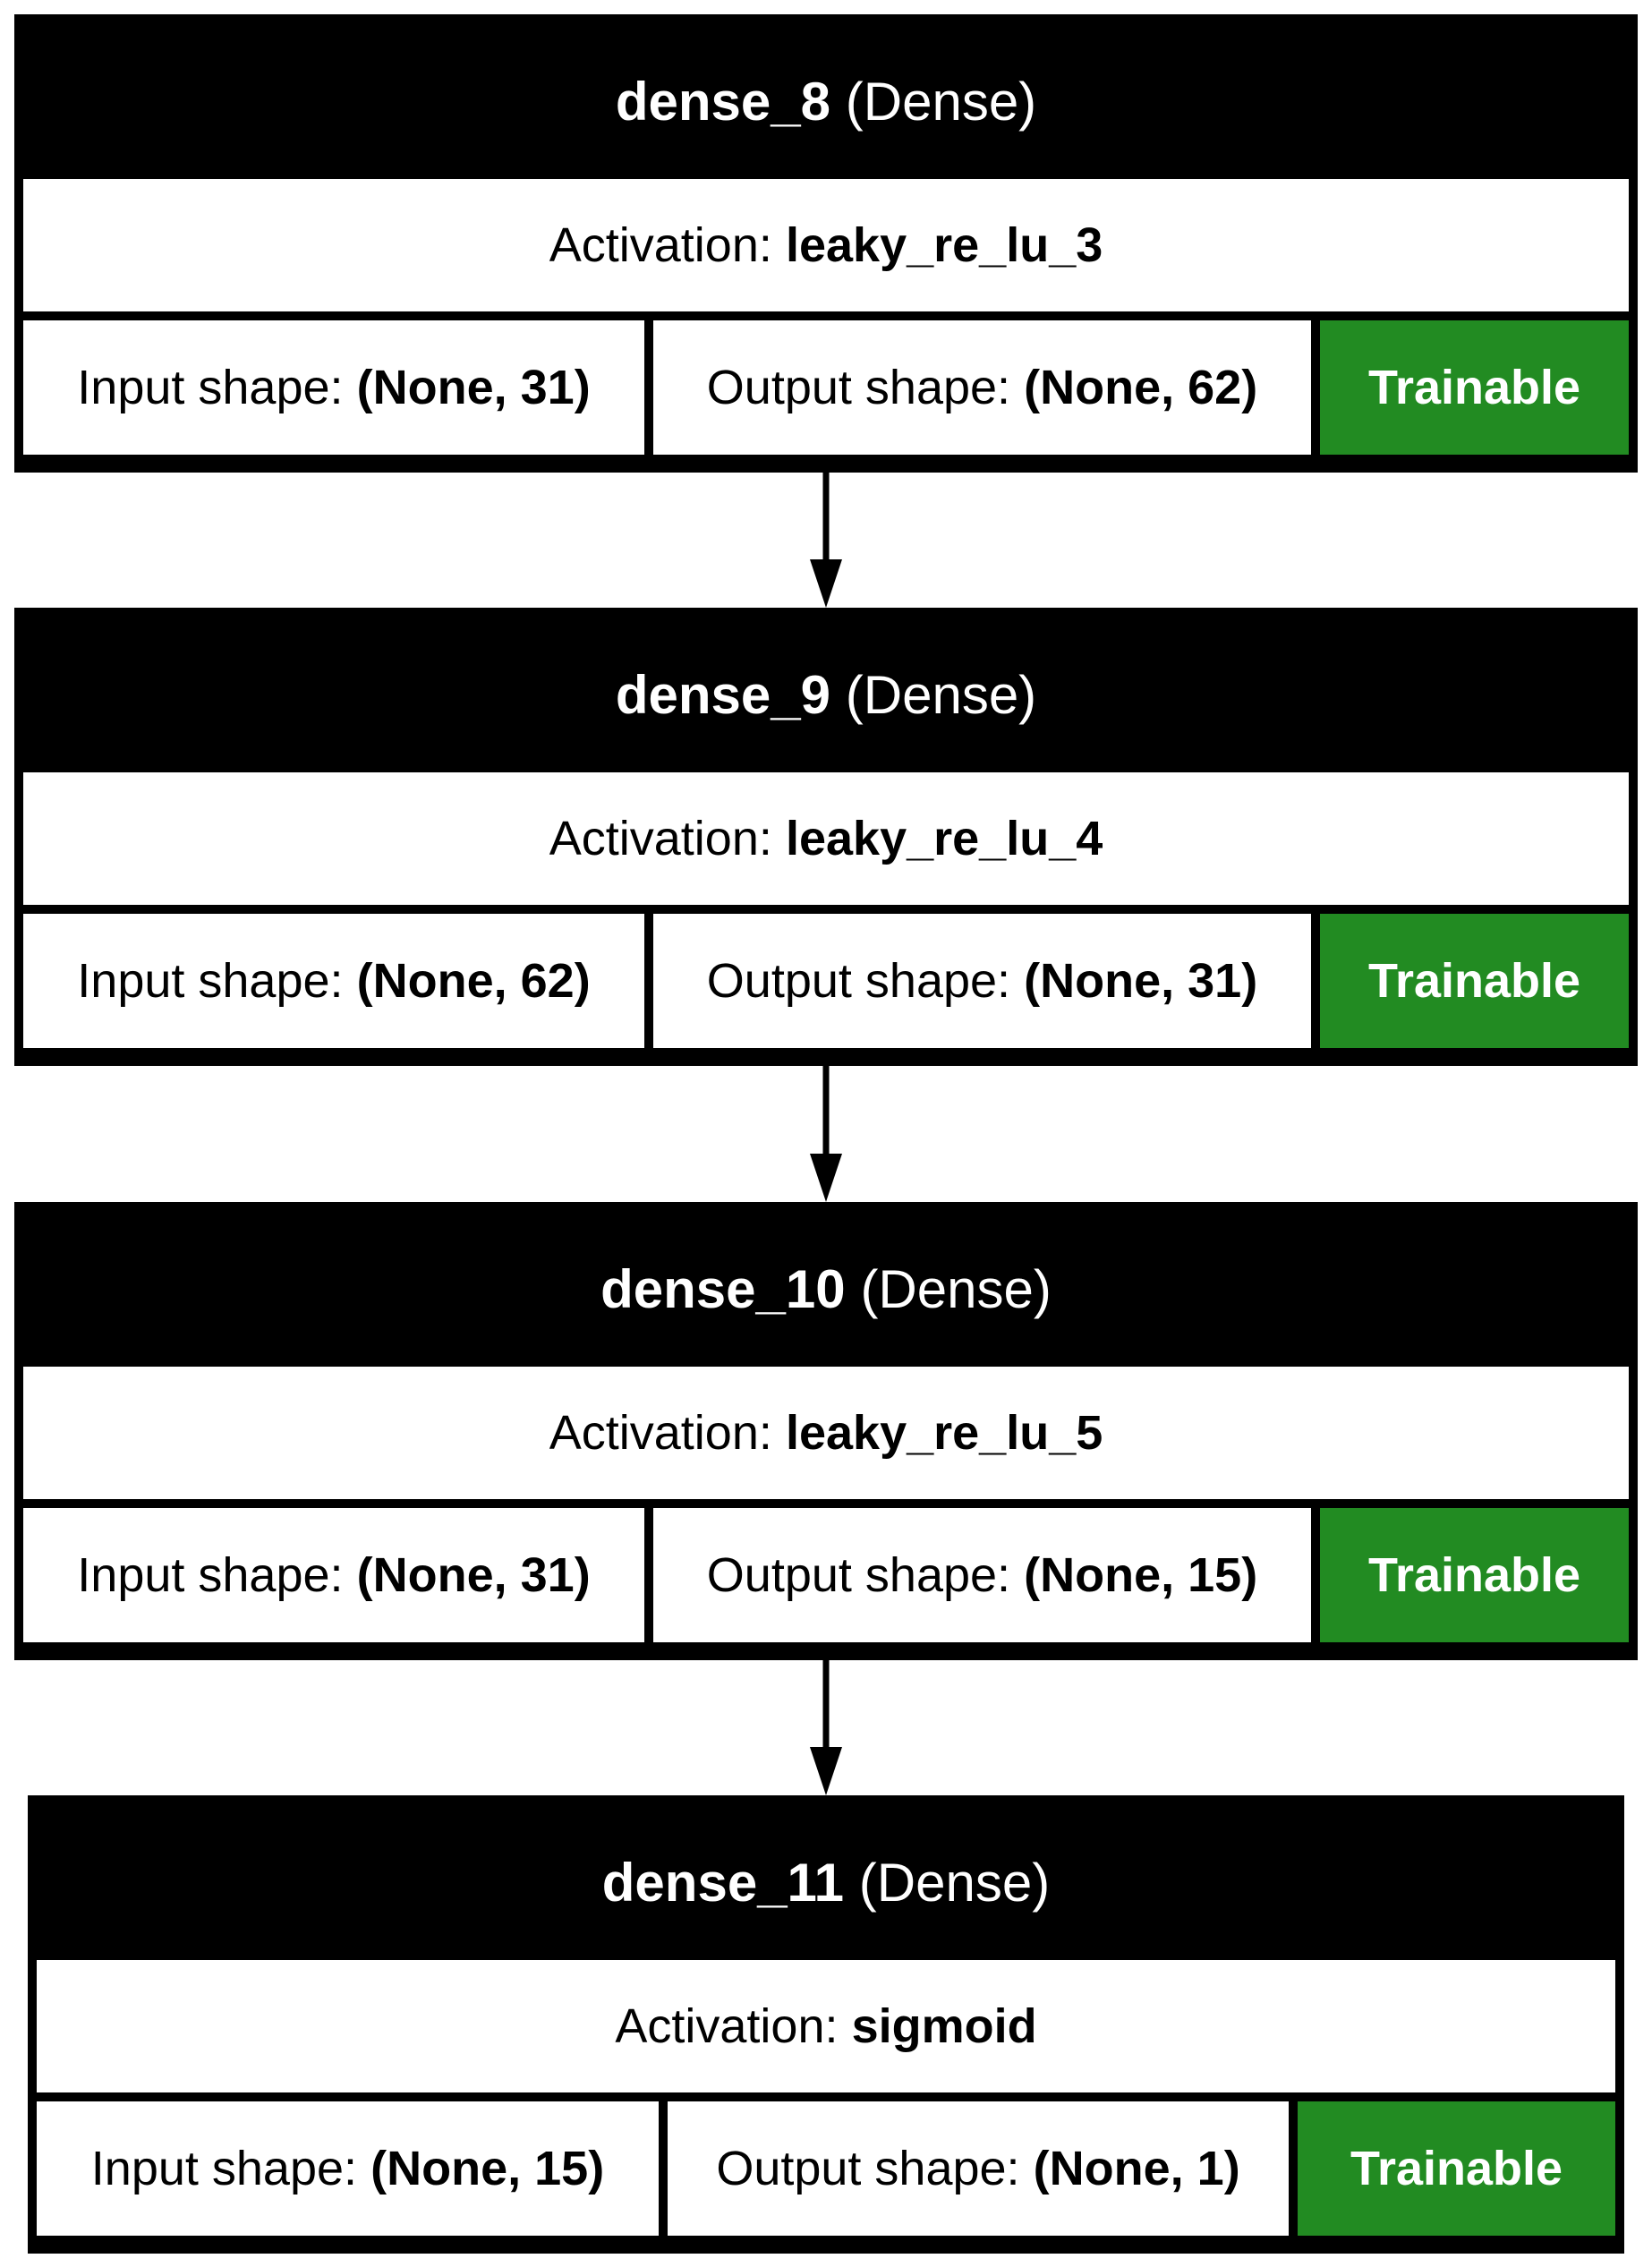  Describe the element at coordinates (1136, 2168) in the screenshot. I see `output-shape-value: (None, 1)` at that location.